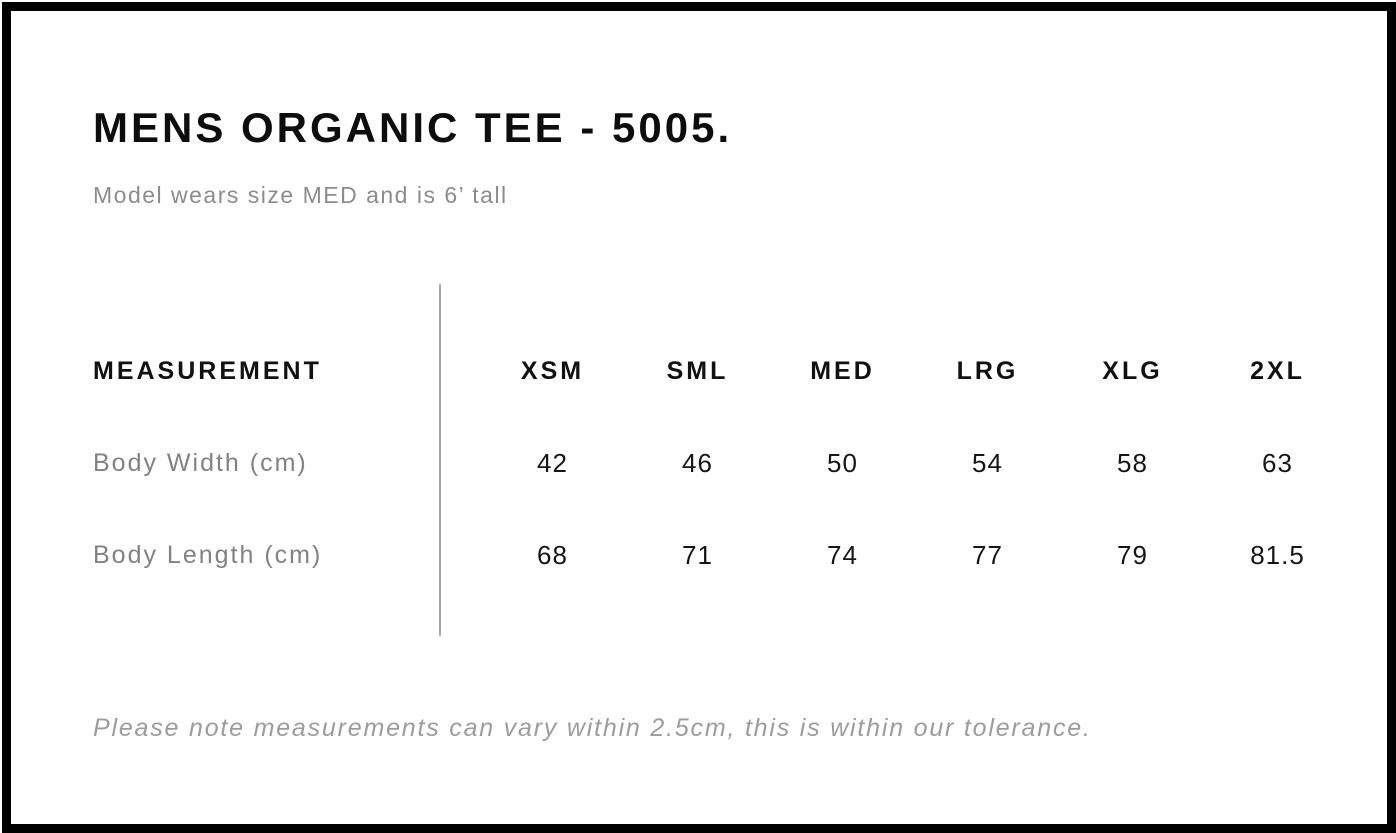 Image resolution: width=1396 pixels, height=833 pixels. What do you see at coordinates (552, 370) in the screenshot?
I see `column-header-xsm: XSM` at bounding box center [552, 370].